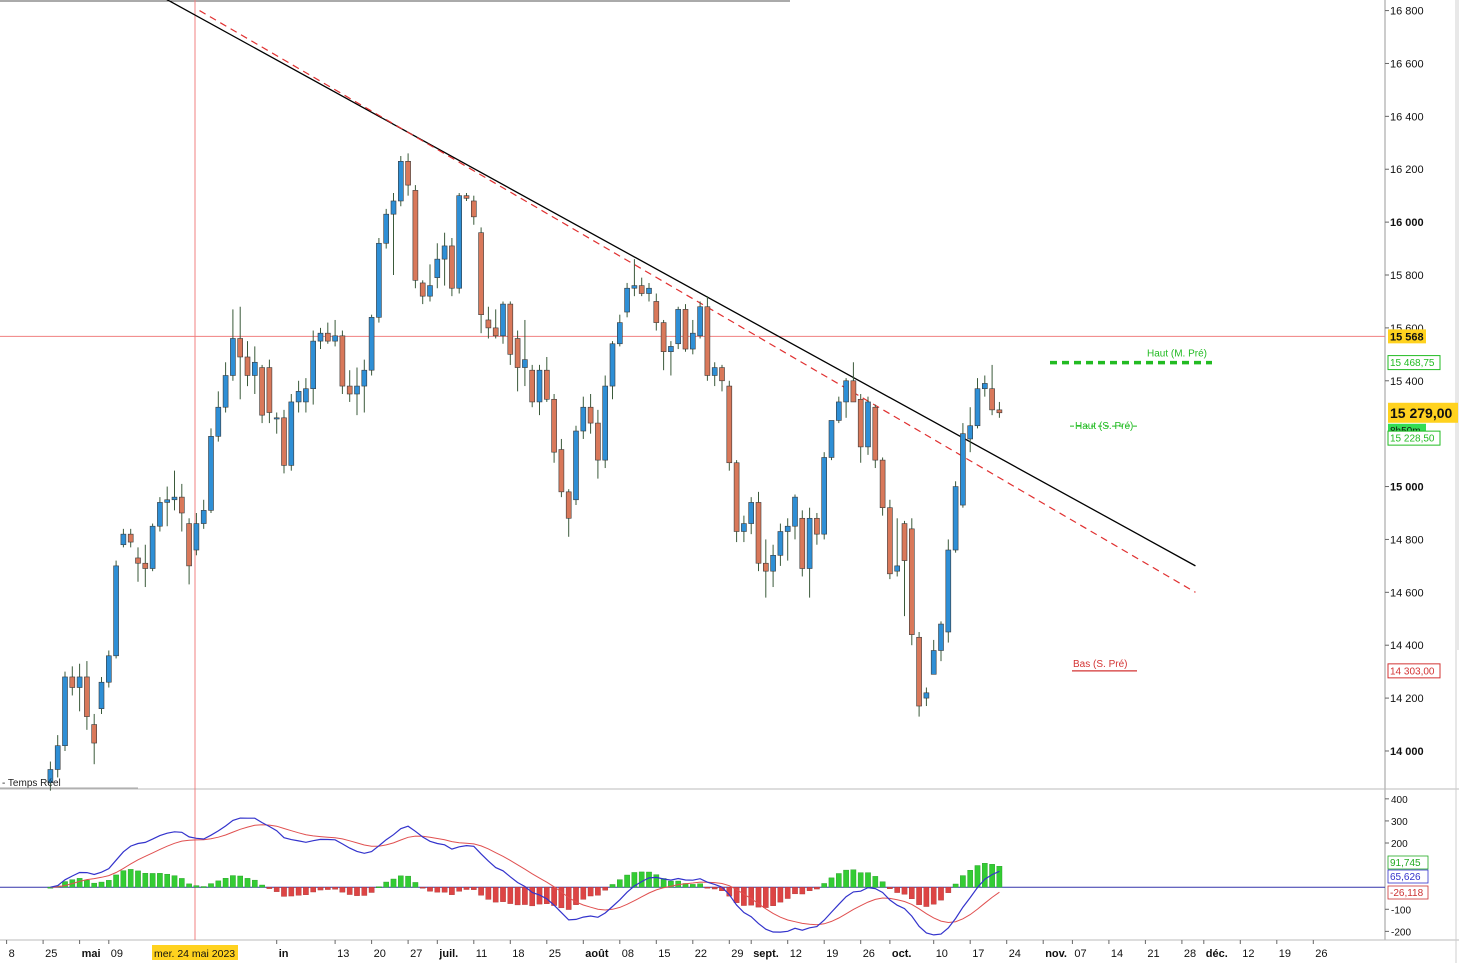 This screenshot has width=1459, height=968. I want to click on macd-tick-label: 200, so click(1399, 844).